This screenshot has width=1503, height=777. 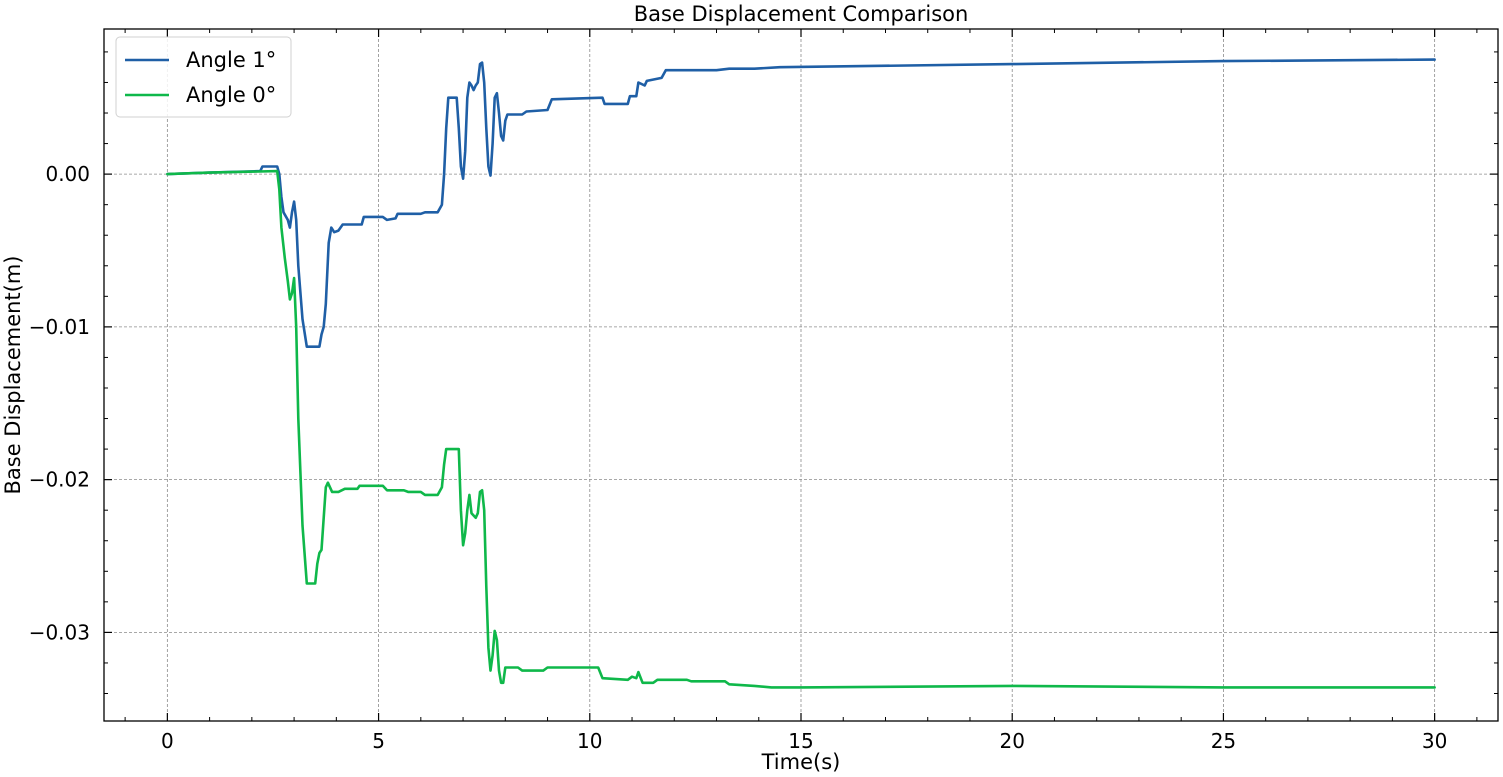 What do you see at coordinates (800, 741) in the screenshot?
I see `x-tick-label: 15` at bounding box center [800, 741].